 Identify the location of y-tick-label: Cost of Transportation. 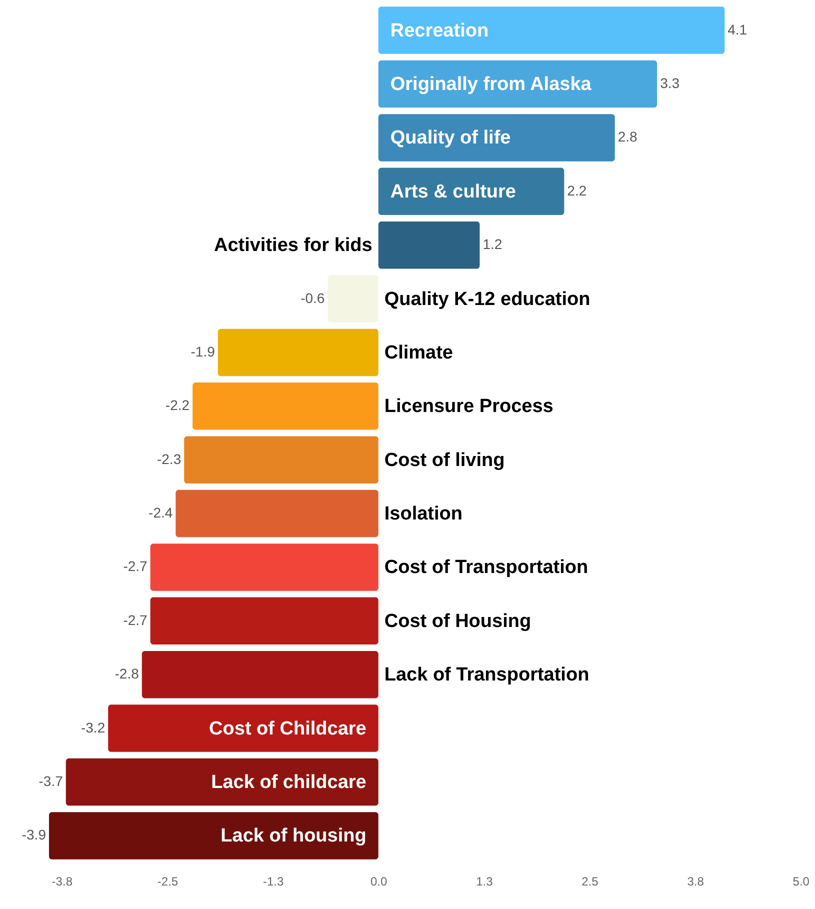
(486, 567).